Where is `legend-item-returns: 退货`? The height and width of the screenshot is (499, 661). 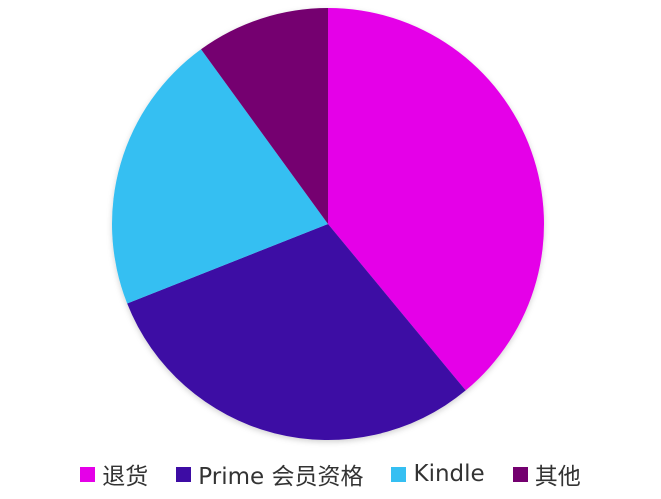
legend-item-returns: 退货 is located at coordinates (114, 474).